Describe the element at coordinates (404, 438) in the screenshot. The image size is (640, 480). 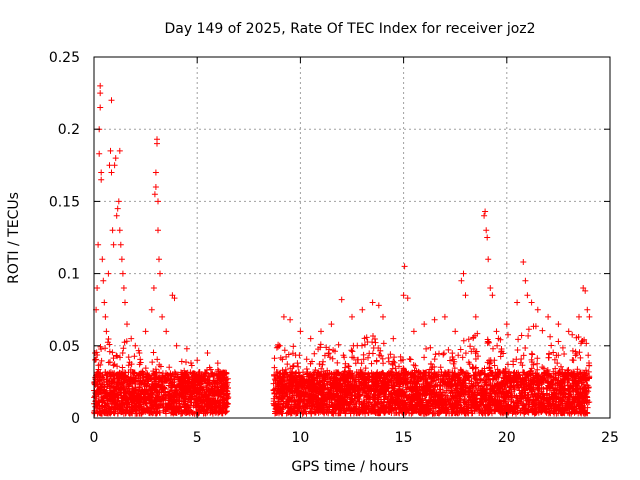
I see `x-tick-label: 15` at that location.